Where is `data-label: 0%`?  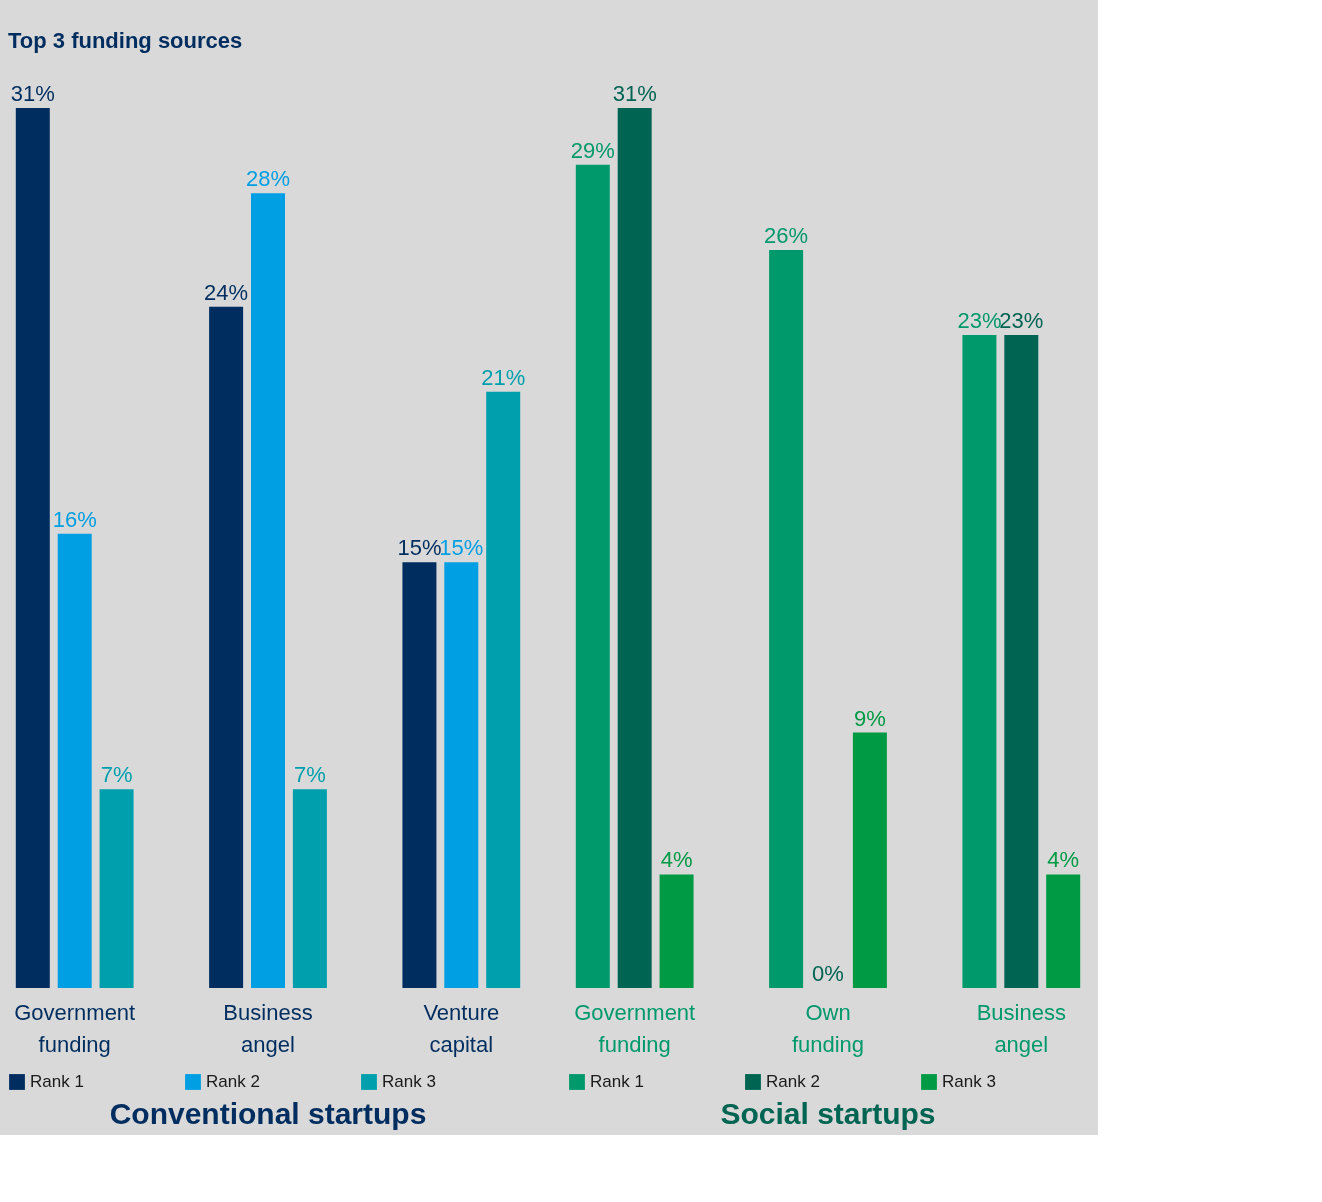 data-label: 0% is located at coordinates (828, 973).